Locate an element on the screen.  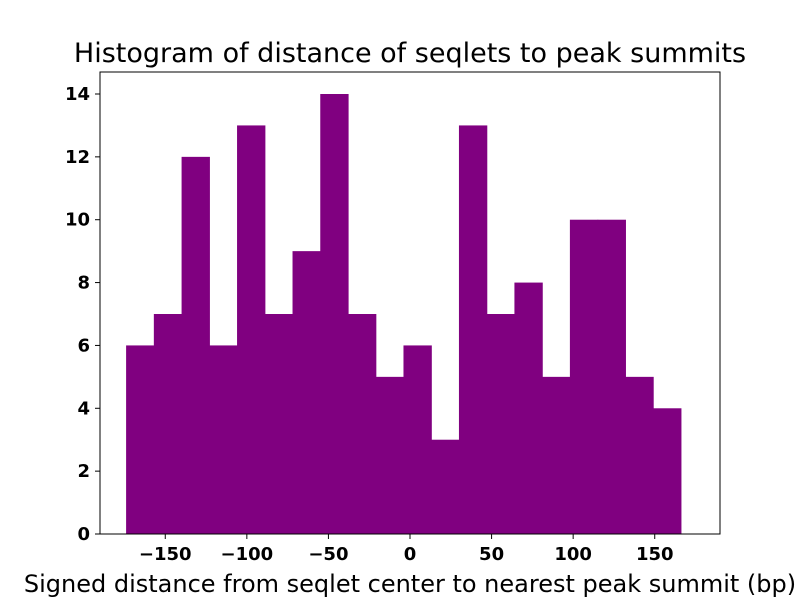
x-tick-label: −150 is located at coordinates (165, 554).